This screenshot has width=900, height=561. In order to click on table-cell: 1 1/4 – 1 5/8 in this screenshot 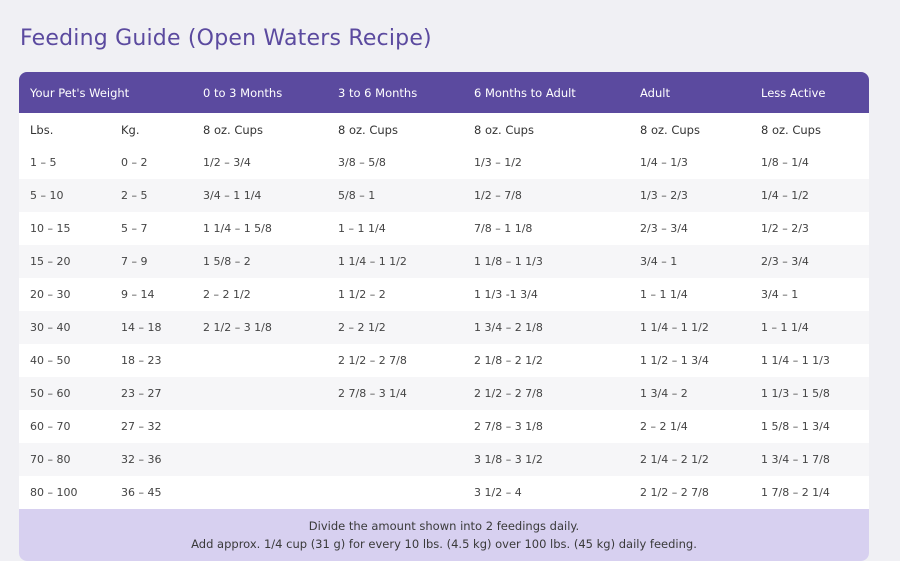, I will do `click(259, 228)`.